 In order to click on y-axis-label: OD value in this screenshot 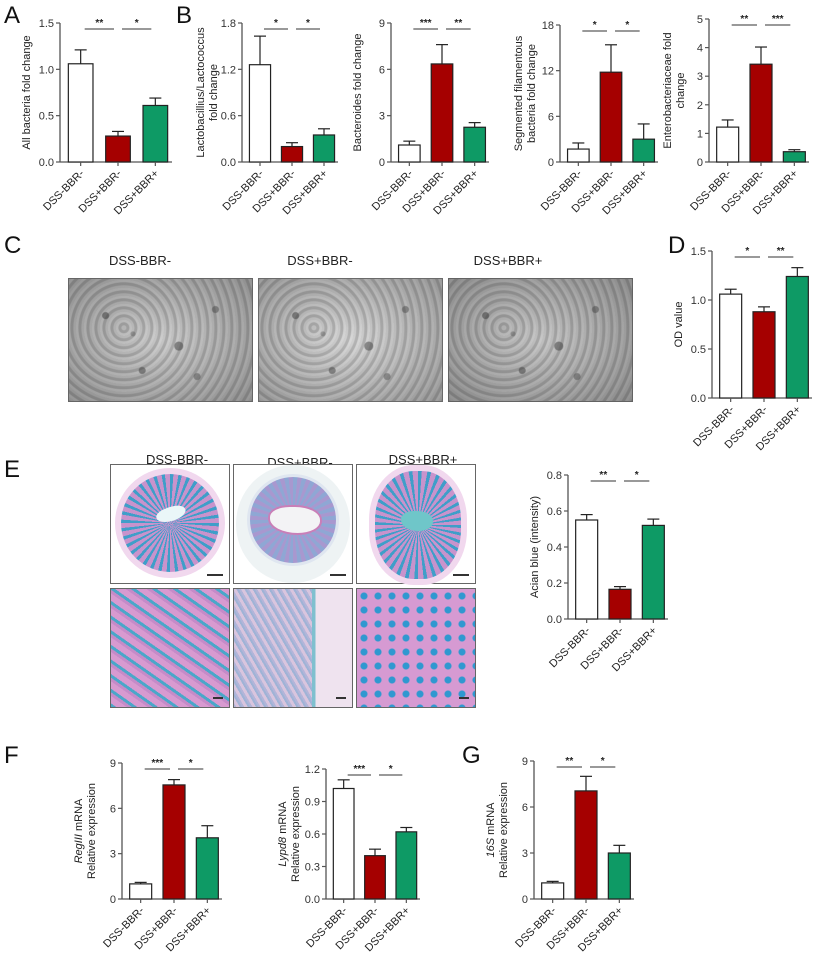, I will do `click(679, 325)`.